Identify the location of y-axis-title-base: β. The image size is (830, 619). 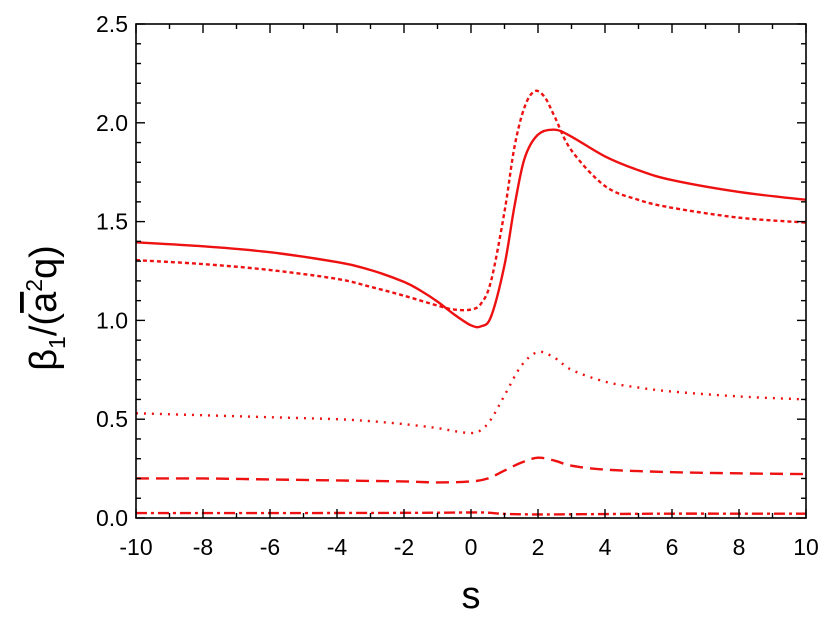
(44, 360).